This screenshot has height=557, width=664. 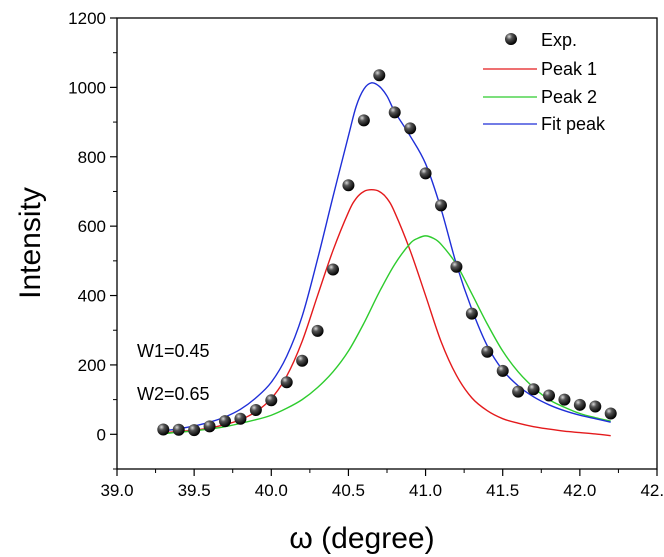 I want to click on y-tick-label: 400, so click(x=92, y=296).